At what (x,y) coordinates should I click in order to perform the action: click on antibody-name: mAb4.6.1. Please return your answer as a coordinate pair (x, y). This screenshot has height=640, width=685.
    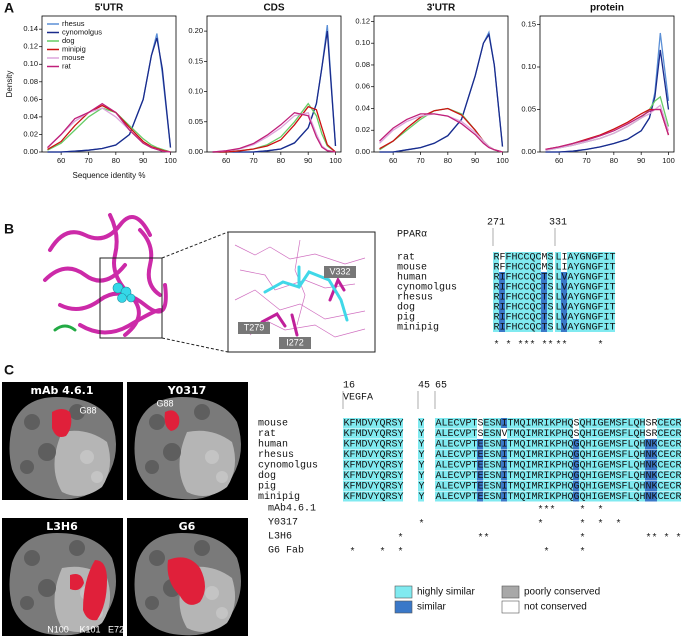
    Looking at the image, I should click on (292, 509).